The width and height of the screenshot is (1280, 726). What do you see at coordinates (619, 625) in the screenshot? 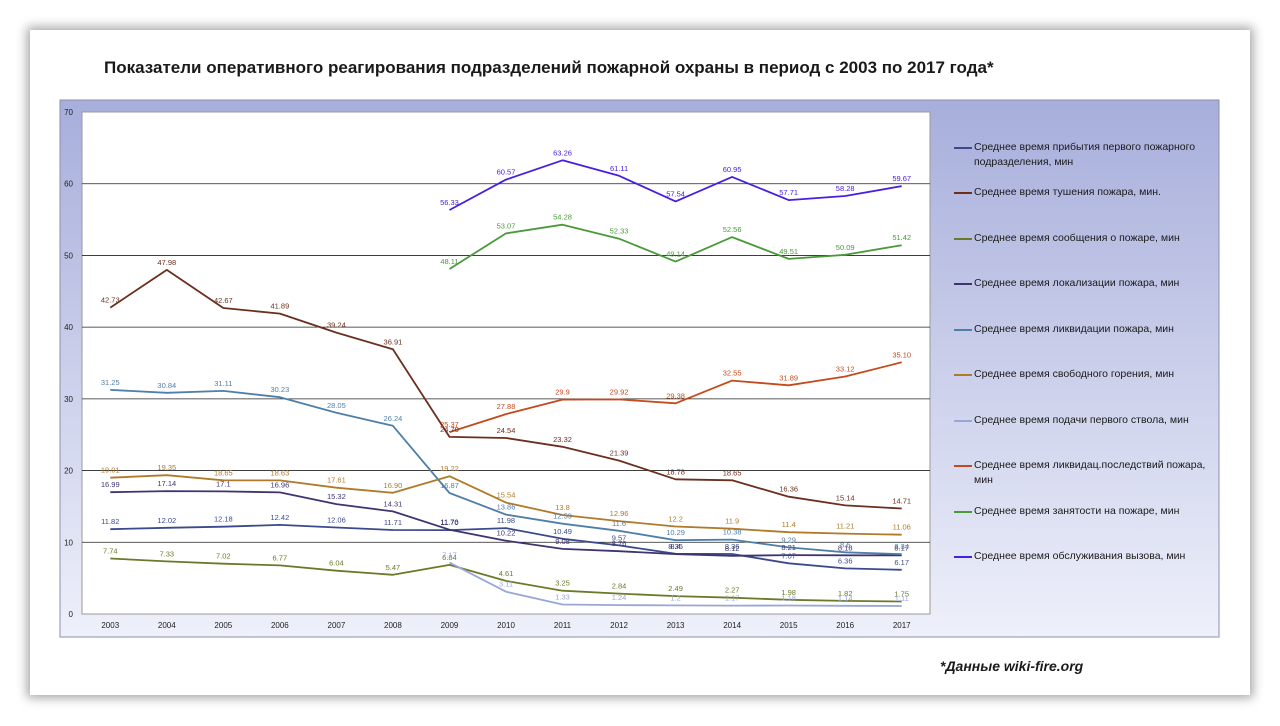
I see `x-tick-label: 2012` at bounding box center [619, 625].